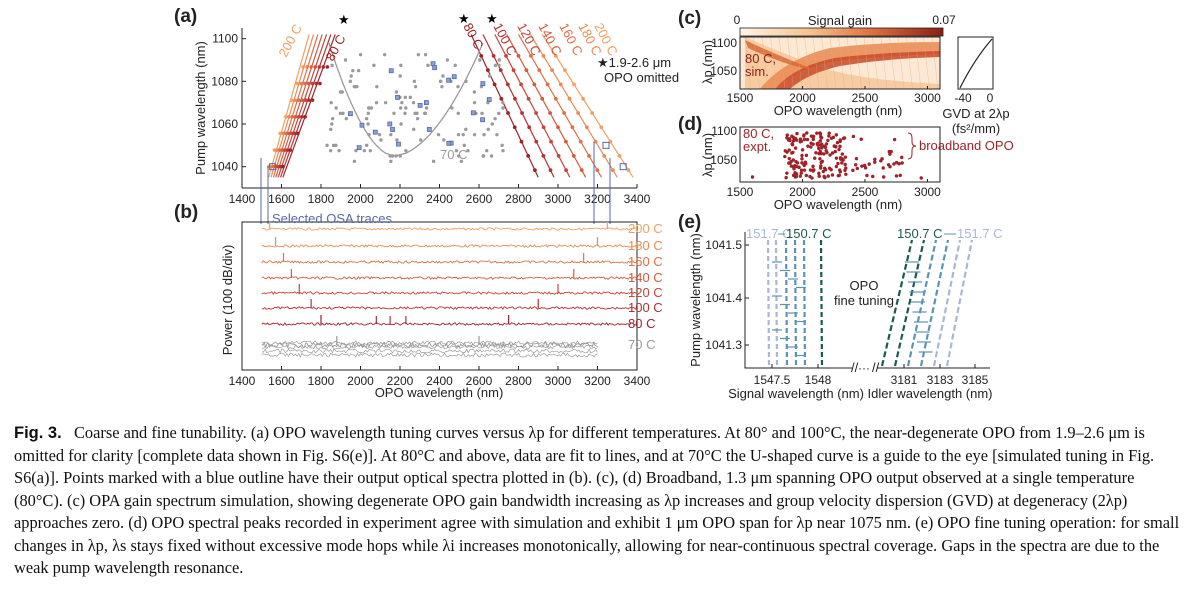 The height and width of the screenshot is (608, 1200). What do you see at coordinates (909, 303) in the screenshot?
I see `e-idler-trace` at bounding box center [909, 303].